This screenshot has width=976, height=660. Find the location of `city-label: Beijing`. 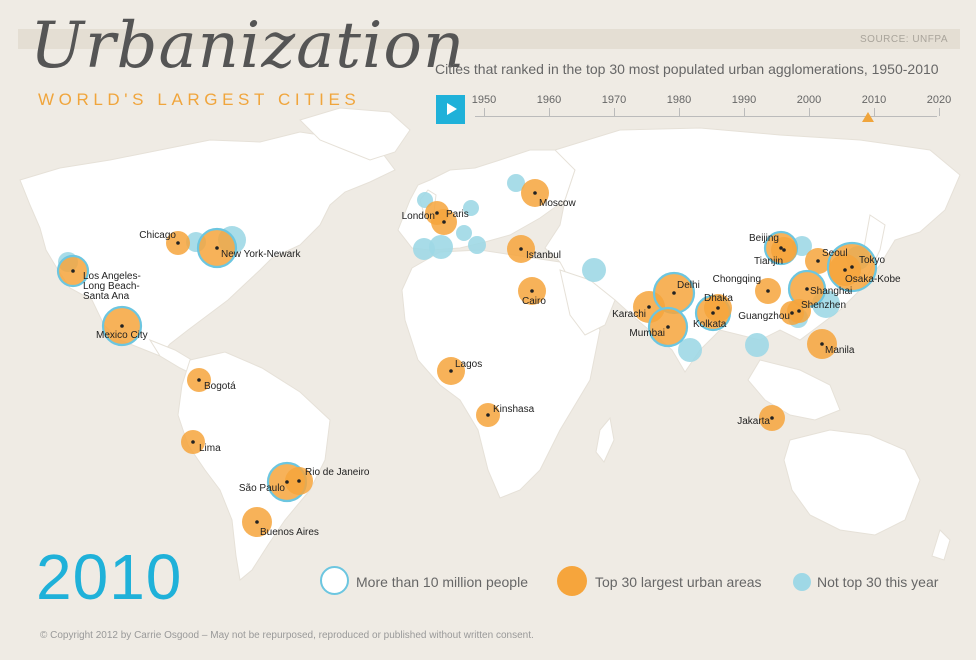

city-label: Beijing is located at coordinates (764, 238).